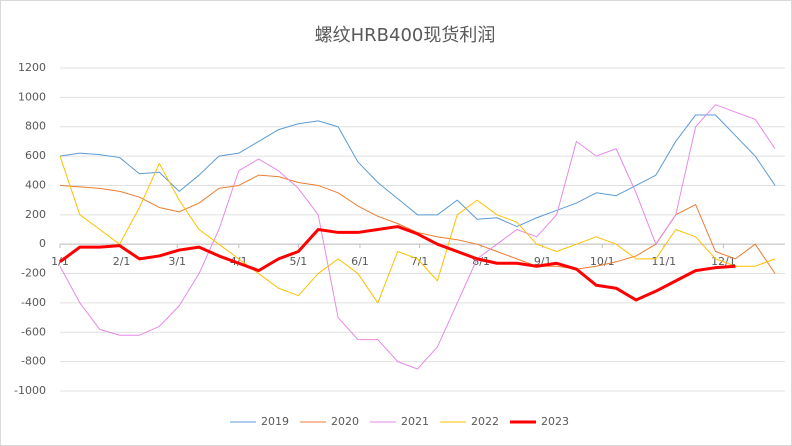 The image size is (792, 446). What do you see at coordinates (485, 421) in the screenshot?
I see `legend-label: 2022` at bounding box center [485, 421].